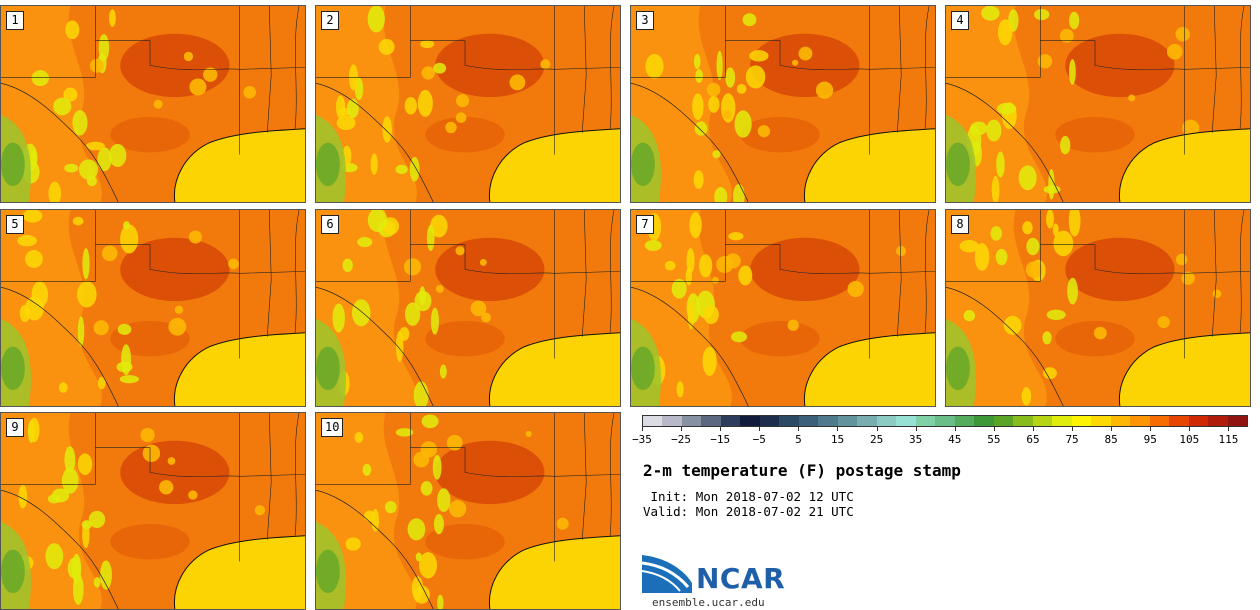 The width and height of the screenshot is (1260, 610). Describe the element at coordinates (1151, 429) in the screenshot. I see `colorbar-tick` at that location.